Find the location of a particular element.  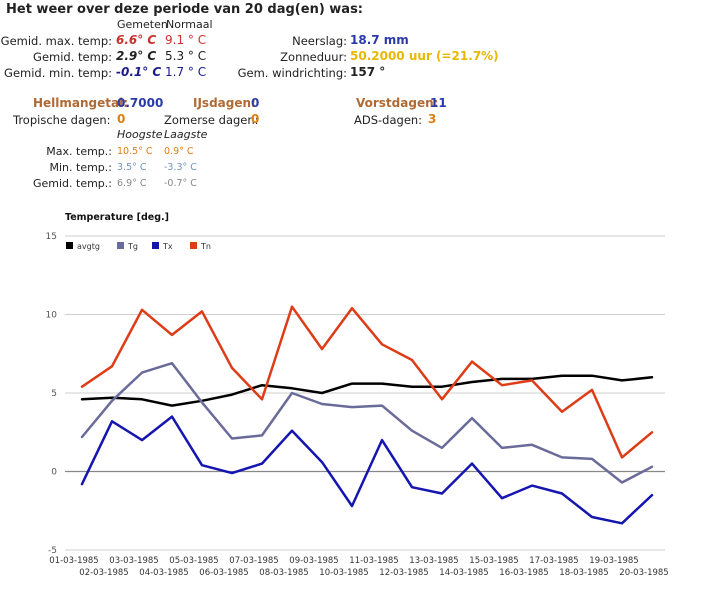

label-zomerse-dagen: Zomerse dagen: is located at coordinates (211, 120).